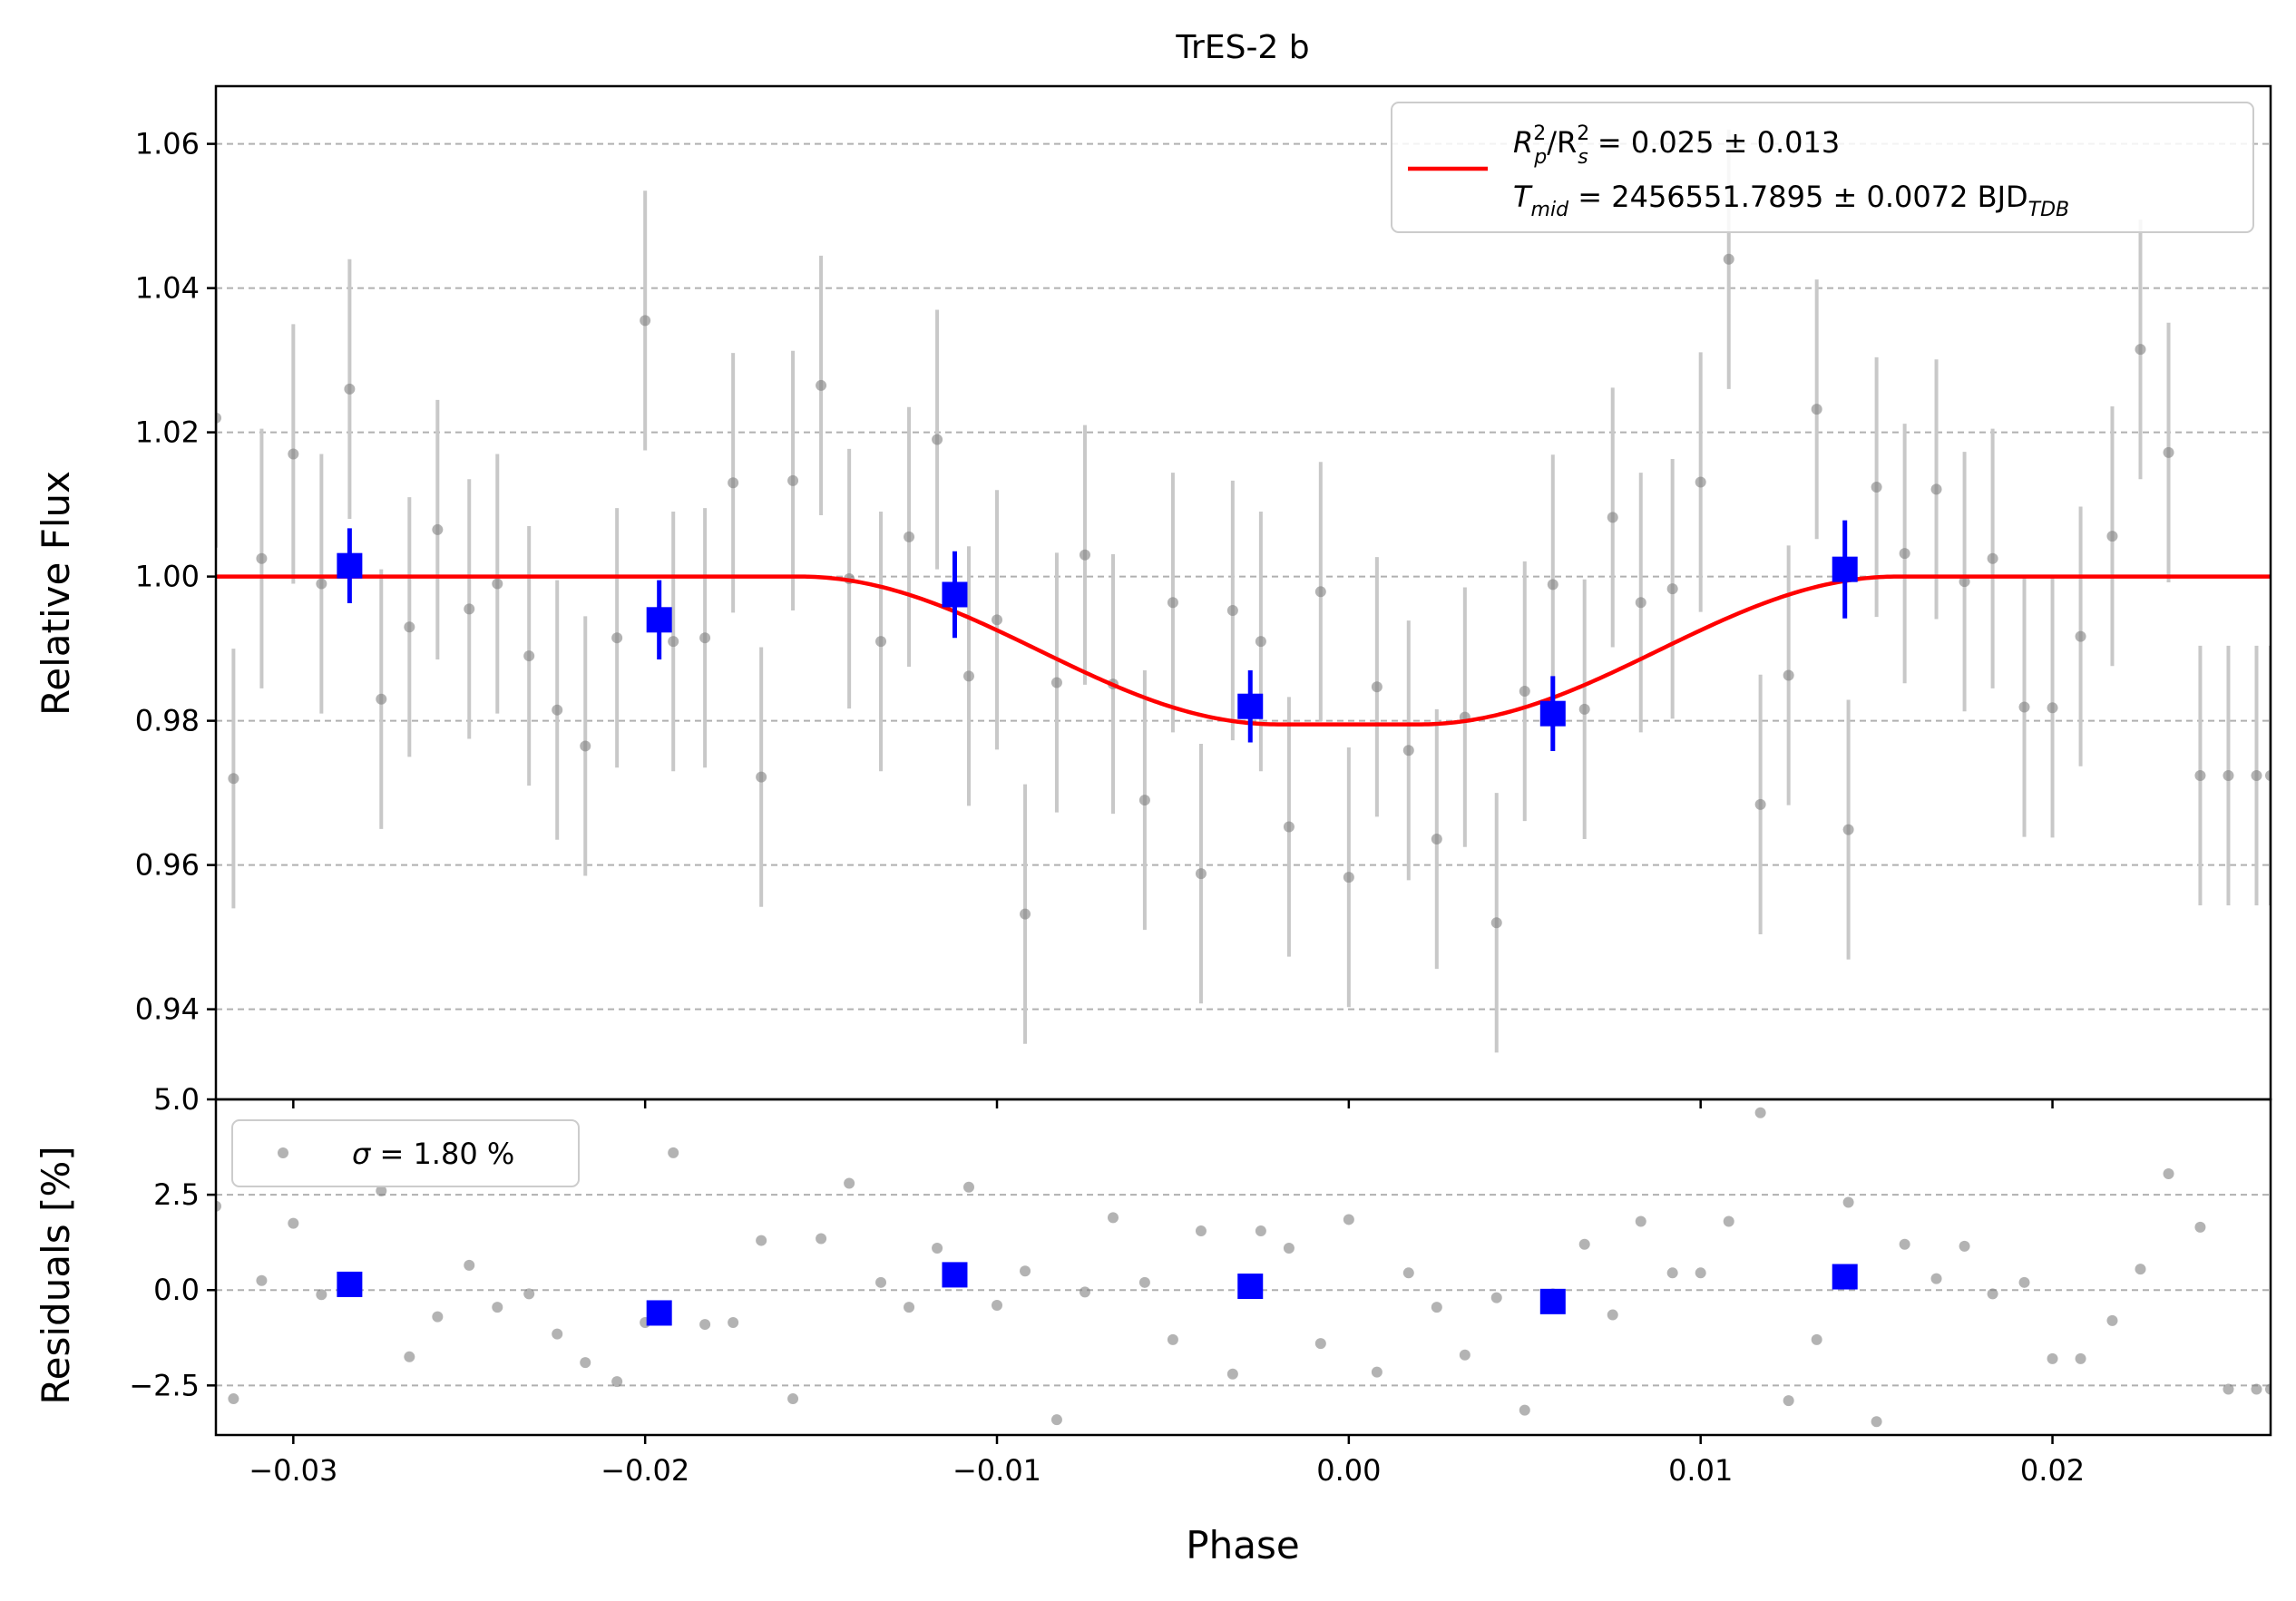  What do you see at coordinates (1583, 133) in the screenshot?
I see `legend-rs-sup: 2` at bounding box center [1583, 133].